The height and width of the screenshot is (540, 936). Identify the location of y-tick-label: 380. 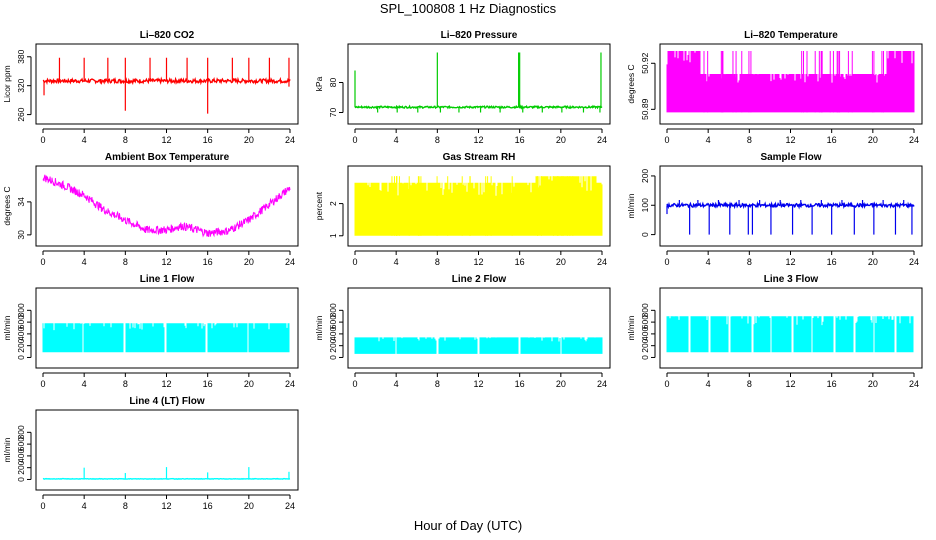
(21, 56).